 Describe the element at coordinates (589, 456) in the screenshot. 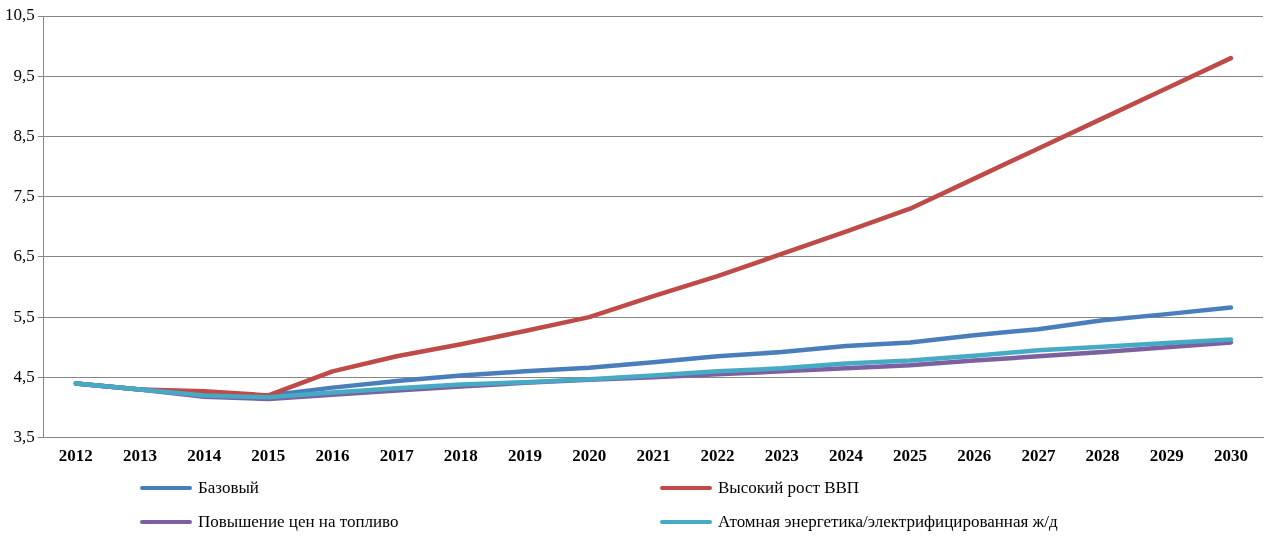

I see `x-tick-label: 2020` at that location.